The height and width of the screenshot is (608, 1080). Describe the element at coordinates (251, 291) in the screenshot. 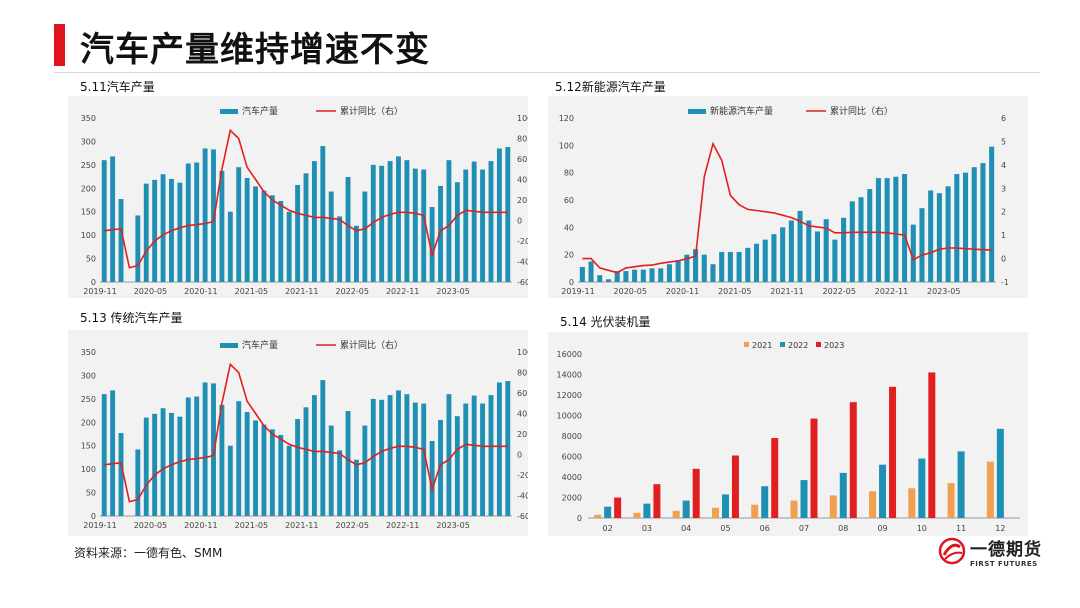

I see `x-tick-label: 2021-05` at that location.